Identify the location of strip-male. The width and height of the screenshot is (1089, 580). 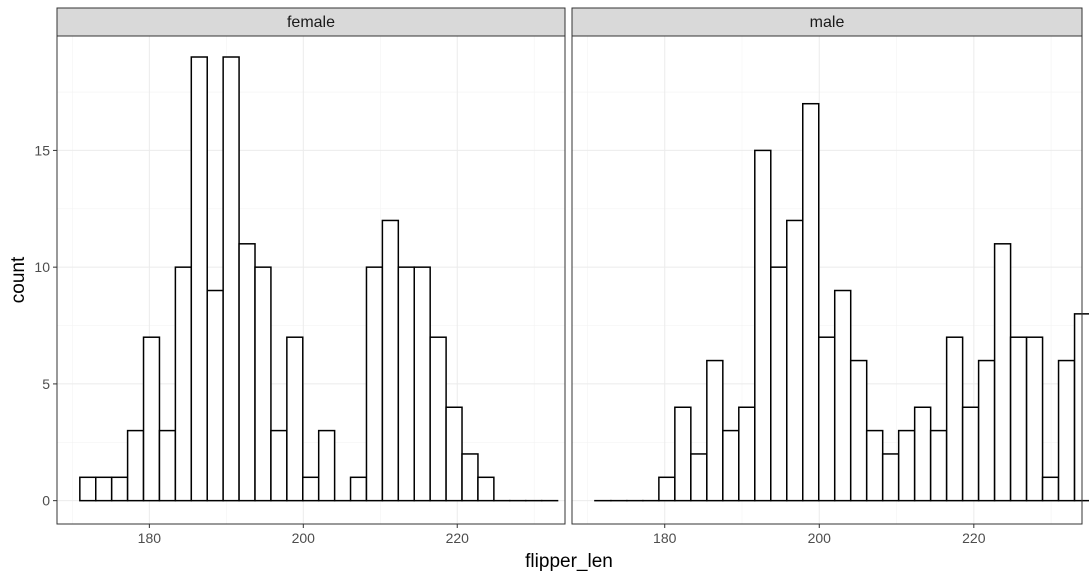
(827, 22).